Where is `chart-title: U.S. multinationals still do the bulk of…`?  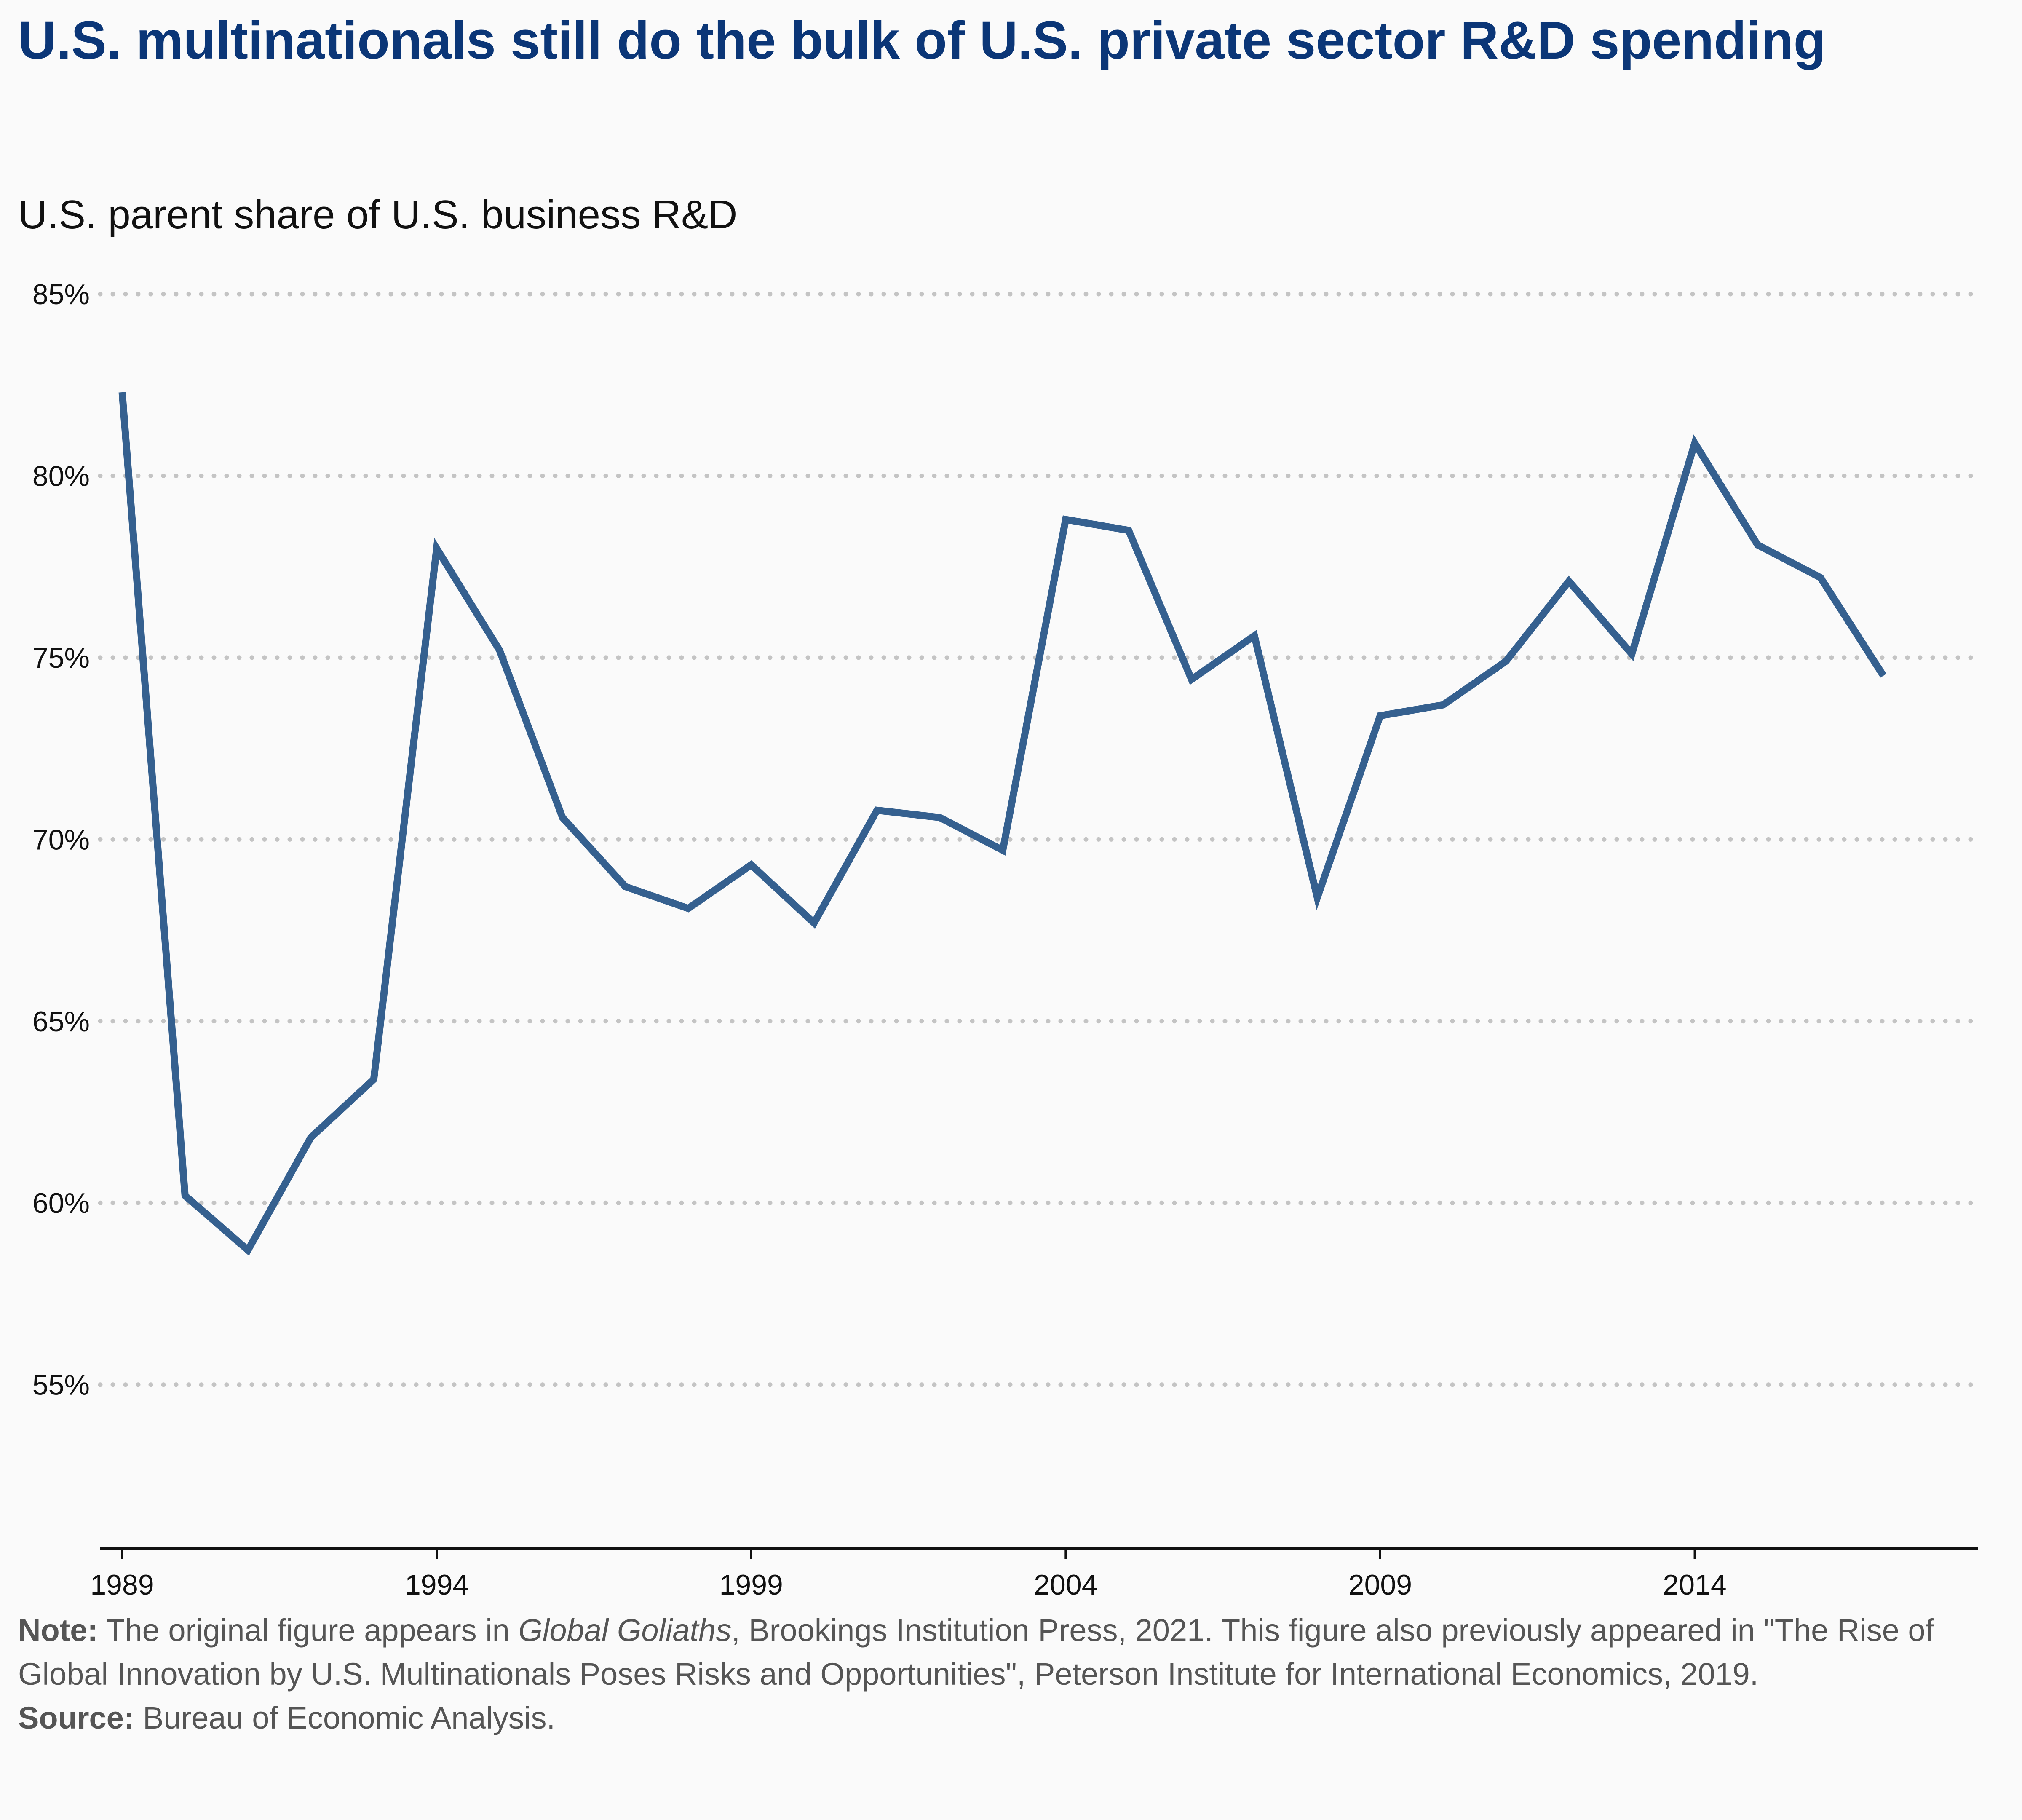 chart-title: U.S. multinationals still do the bulk of… is located at coordinates (922, 40).